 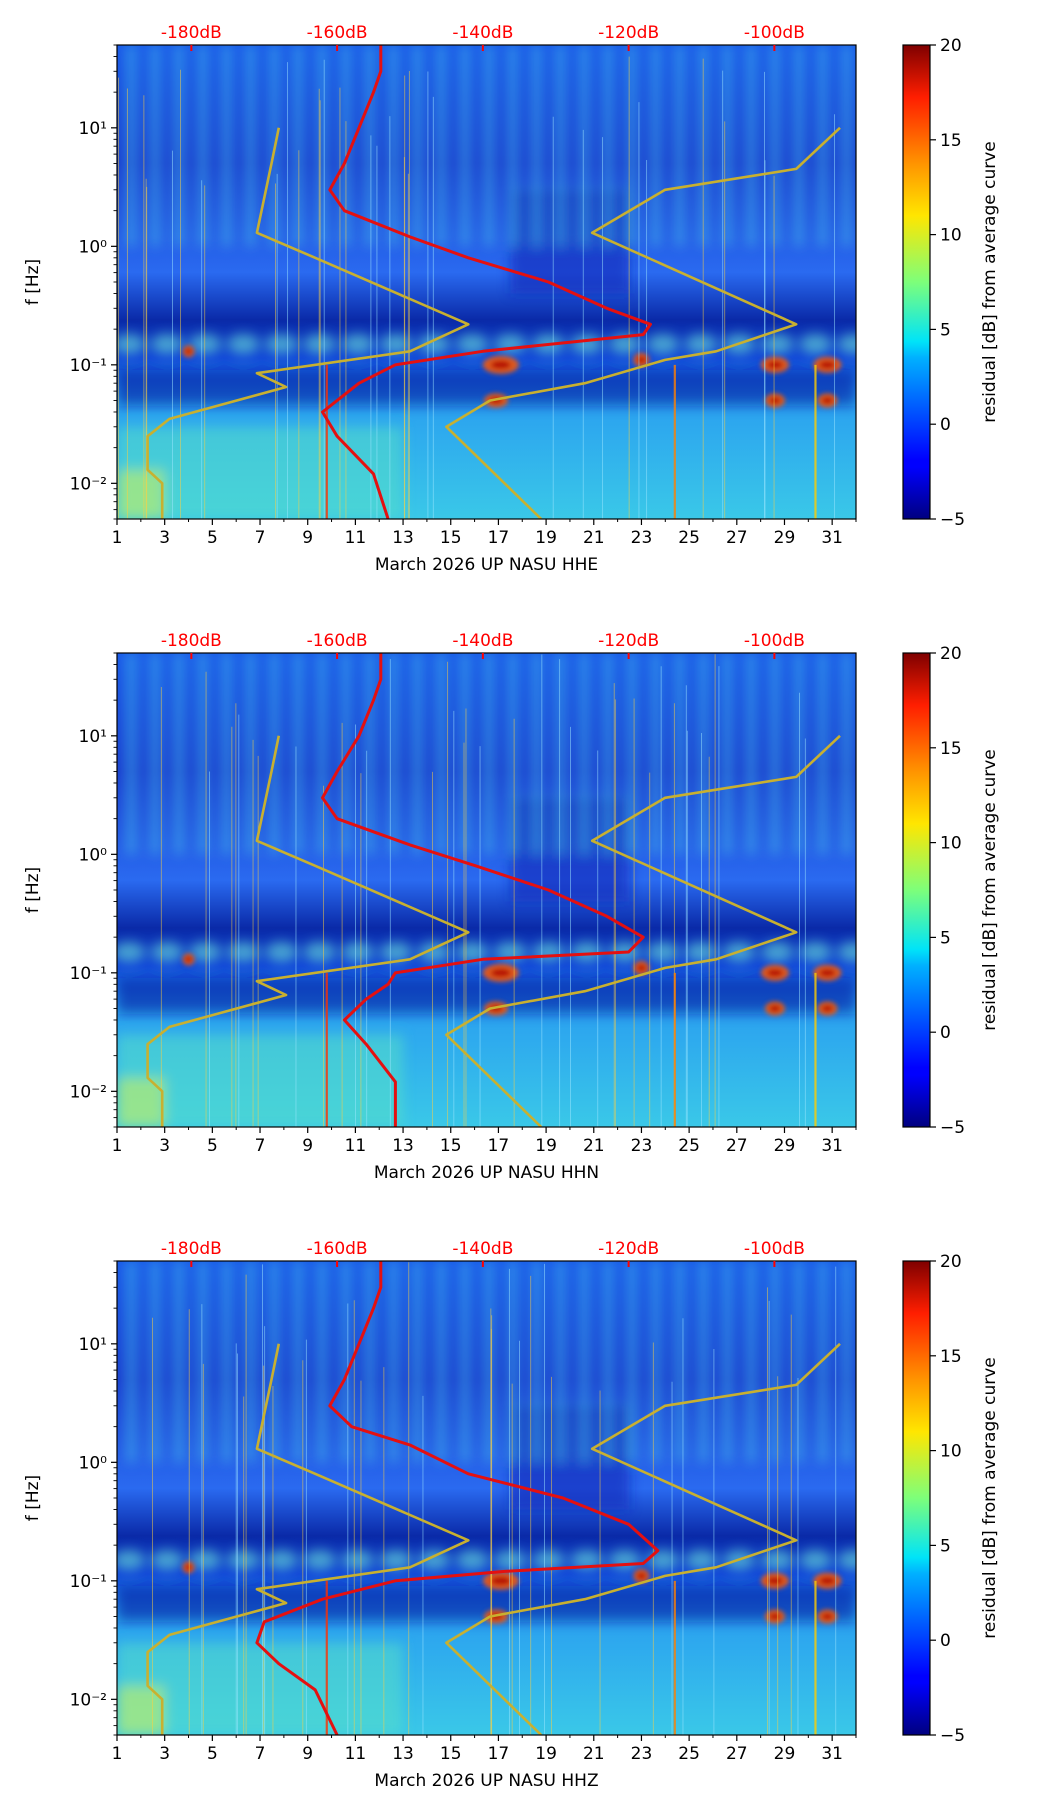 I want to click on y-axis-label: f [Hz], so click(x=33, y=890).